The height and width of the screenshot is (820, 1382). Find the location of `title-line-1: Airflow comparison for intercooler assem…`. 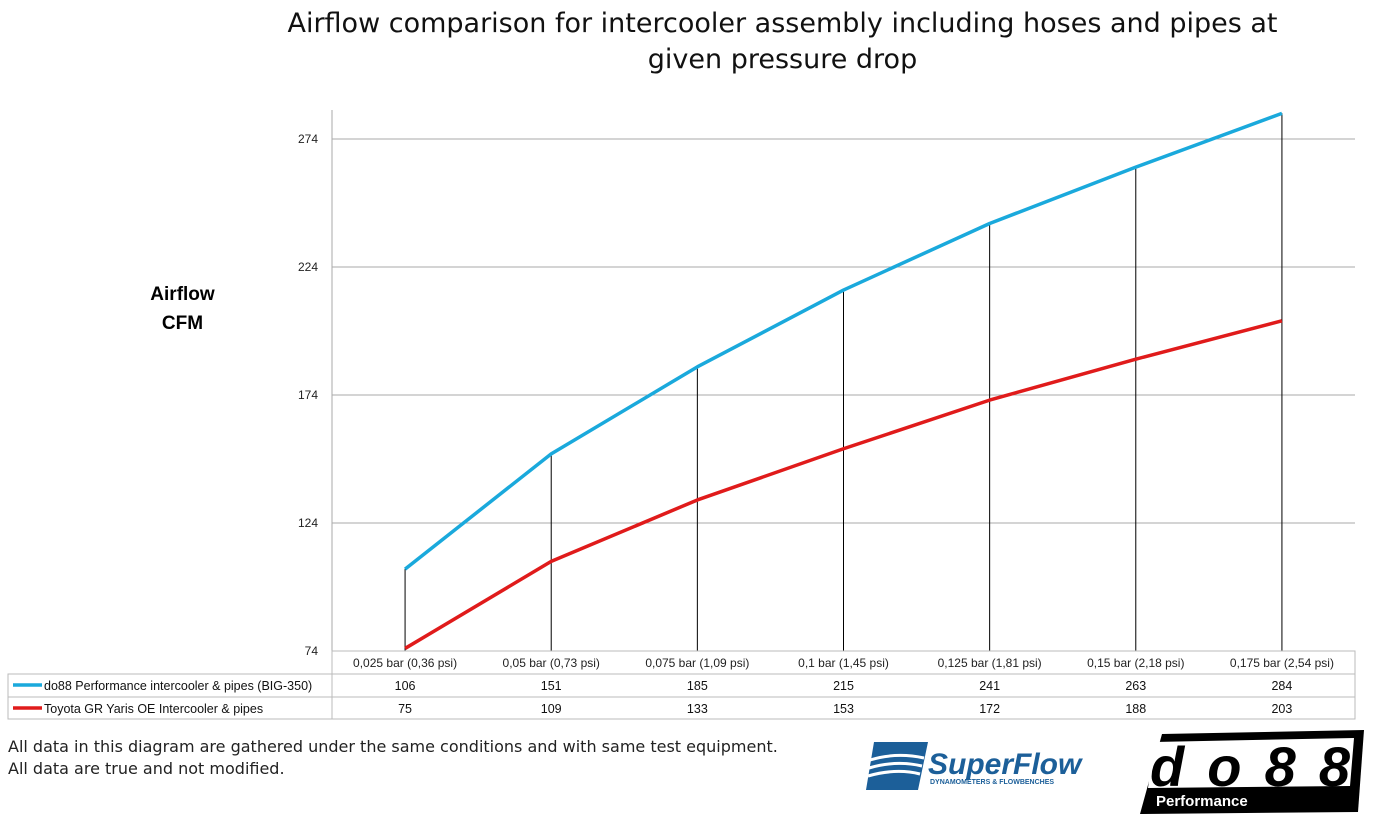

title-line-1: Airflow comparison for intercooler assem… is located at coordinates (782, 23).